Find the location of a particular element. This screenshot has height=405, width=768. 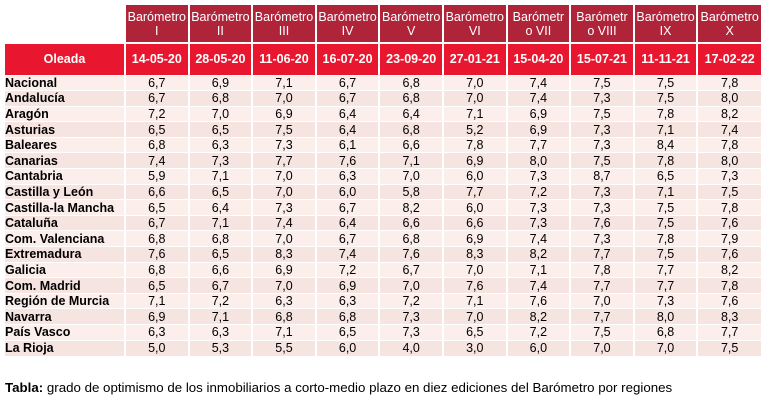

date-header: 16-07-20 is located at coordinates (347, 58).